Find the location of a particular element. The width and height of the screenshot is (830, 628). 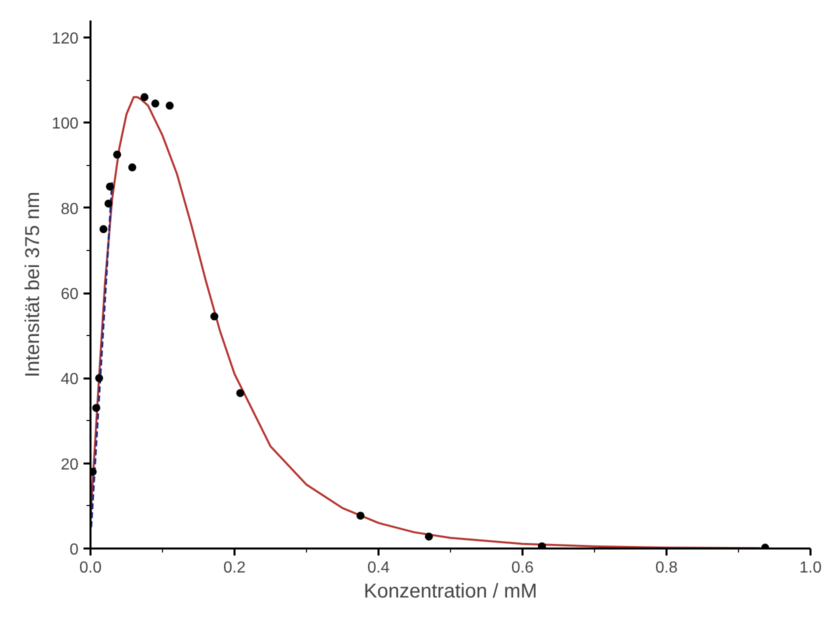

x-tick-label: 0.8 is located at coordinates (666, 568).